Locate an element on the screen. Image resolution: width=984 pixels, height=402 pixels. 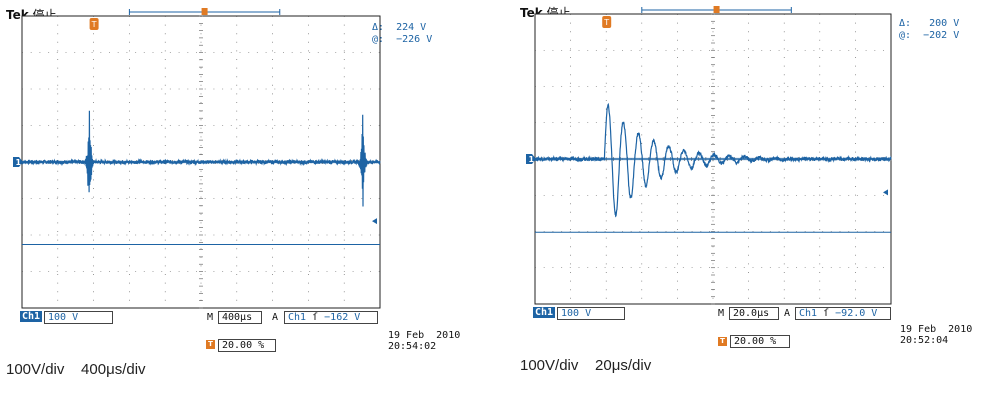
time-label: 20:52:04 is located at coordinates (924, 340).